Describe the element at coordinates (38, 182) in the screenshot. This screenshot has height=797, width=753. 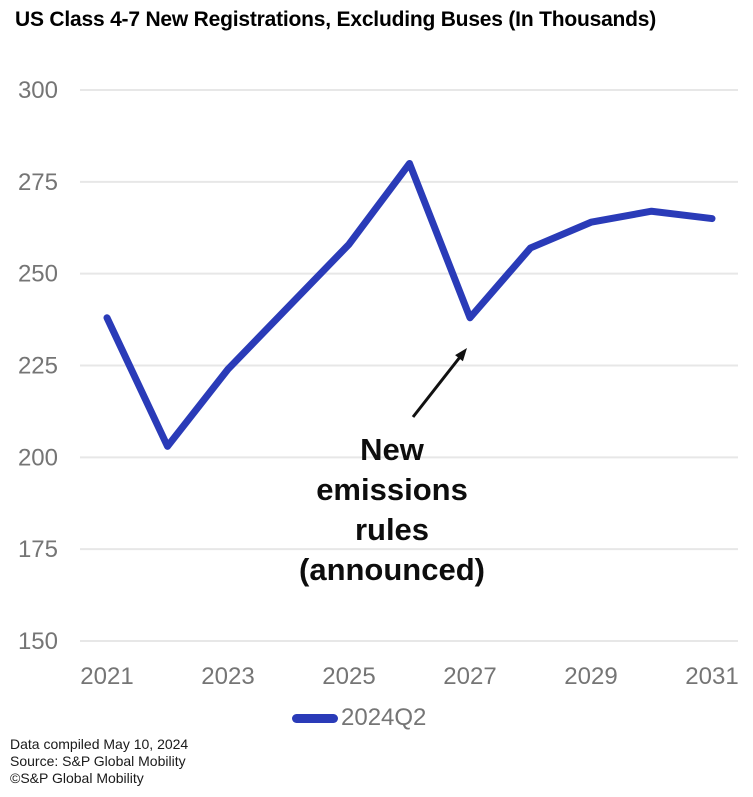
I see `y-tick-label: 275` at that location.